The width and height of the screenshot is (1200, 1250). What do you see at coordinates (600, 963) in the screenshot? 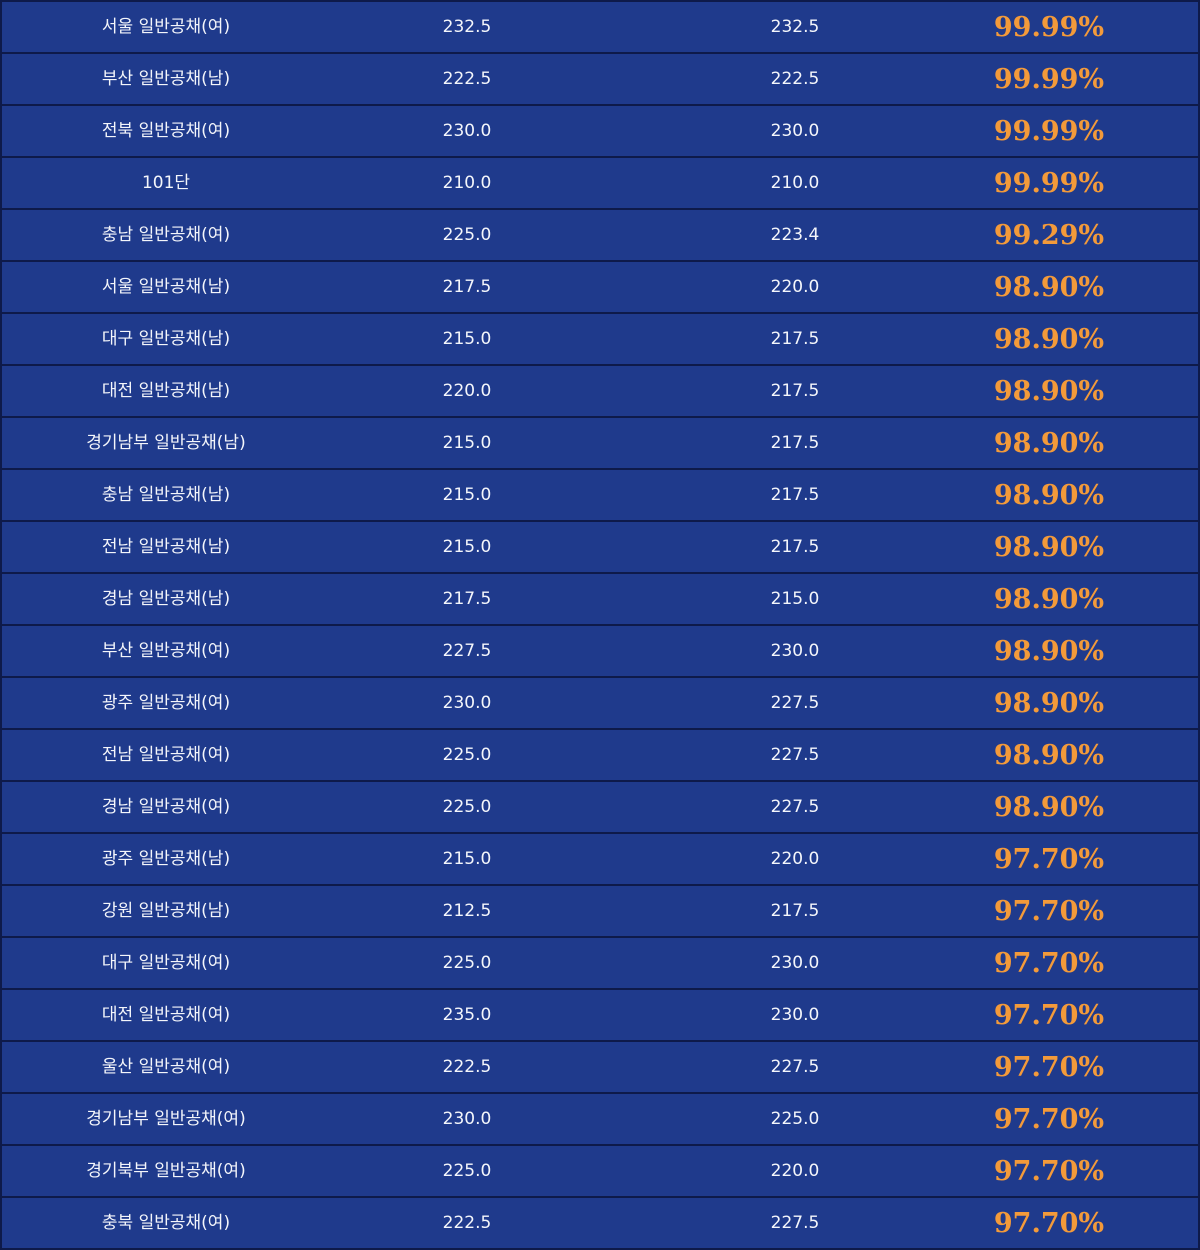
I see `table-row: 대구 일반공채(여) 225.0 230.0 97.70%` at bounding box center [600, 963].